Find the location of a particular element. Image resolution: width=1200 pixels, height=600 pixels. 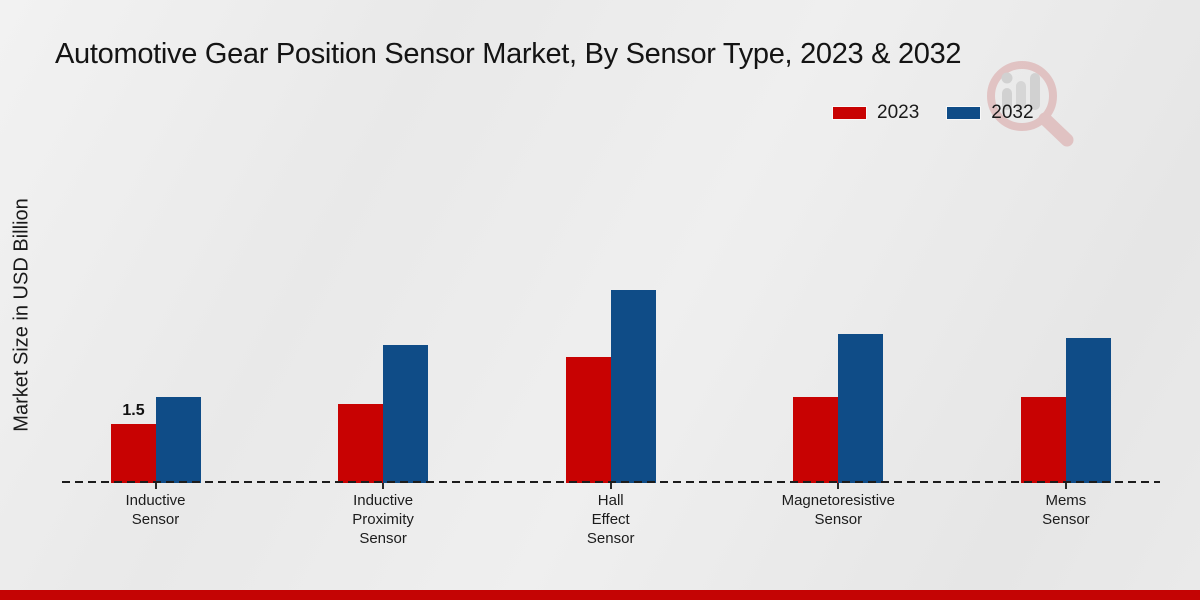

legend-swatch-2023 is located at coordinates (849, 113).